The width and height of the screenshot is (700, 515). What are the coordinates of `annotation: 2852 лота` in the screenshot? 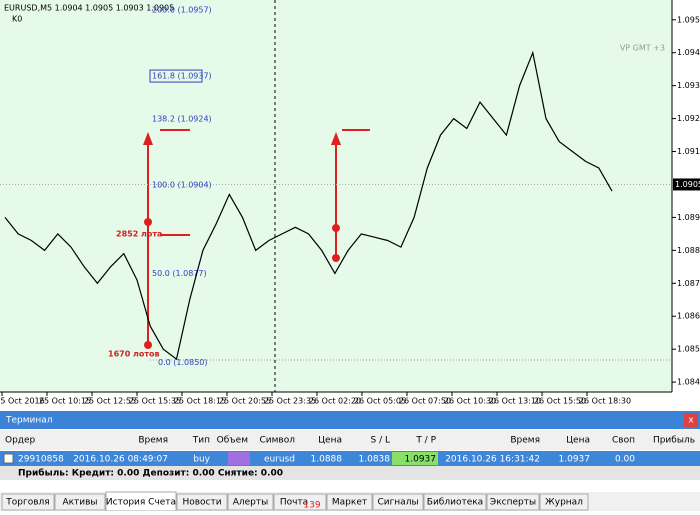 It's located at (139, 234).